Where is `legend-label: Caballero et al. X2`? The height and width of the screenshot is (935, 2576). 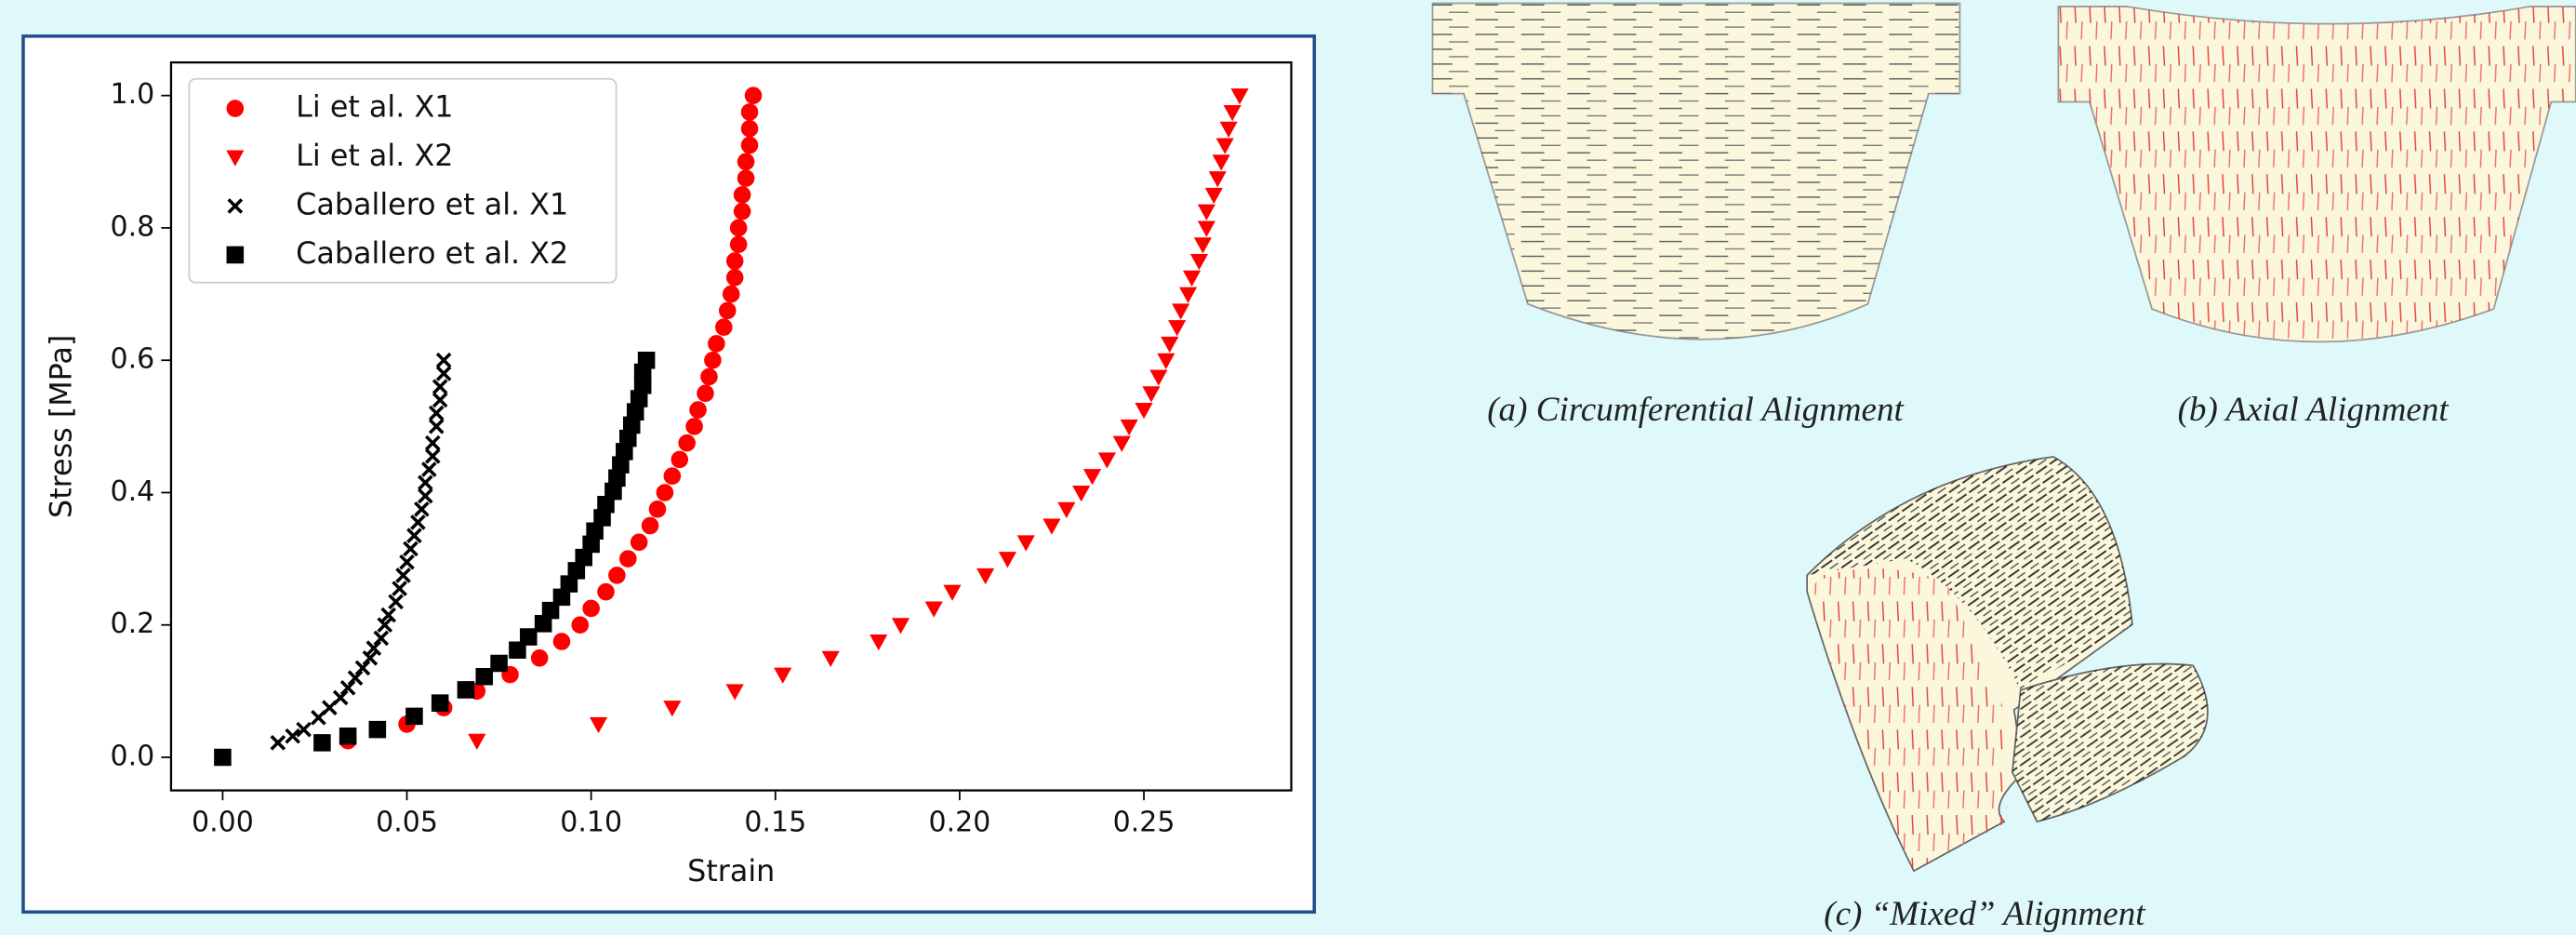 legend-label: Caballero et al. X2 is located at coordinates (432, 253).